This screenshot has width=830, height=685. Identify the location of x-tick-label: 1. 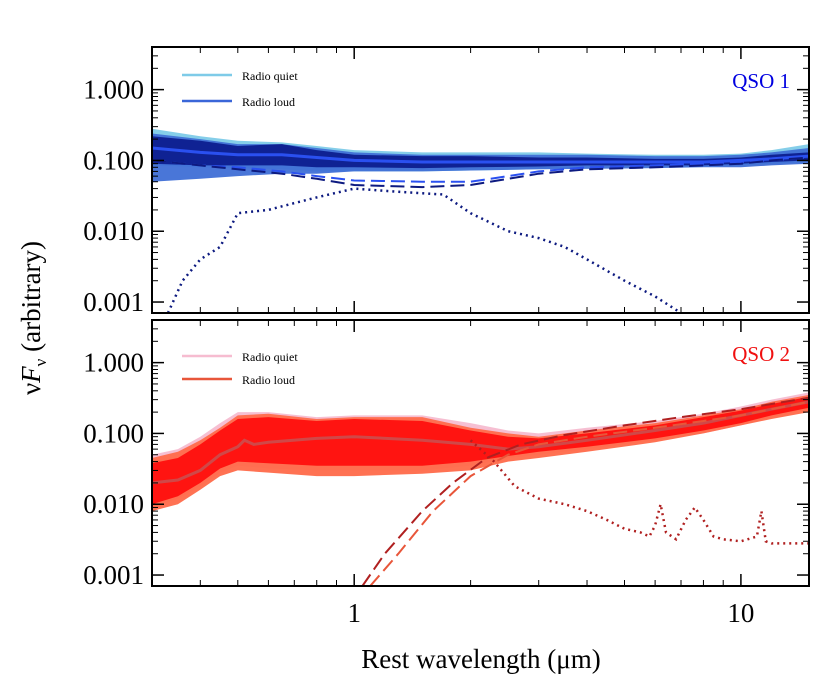
(354, 613).